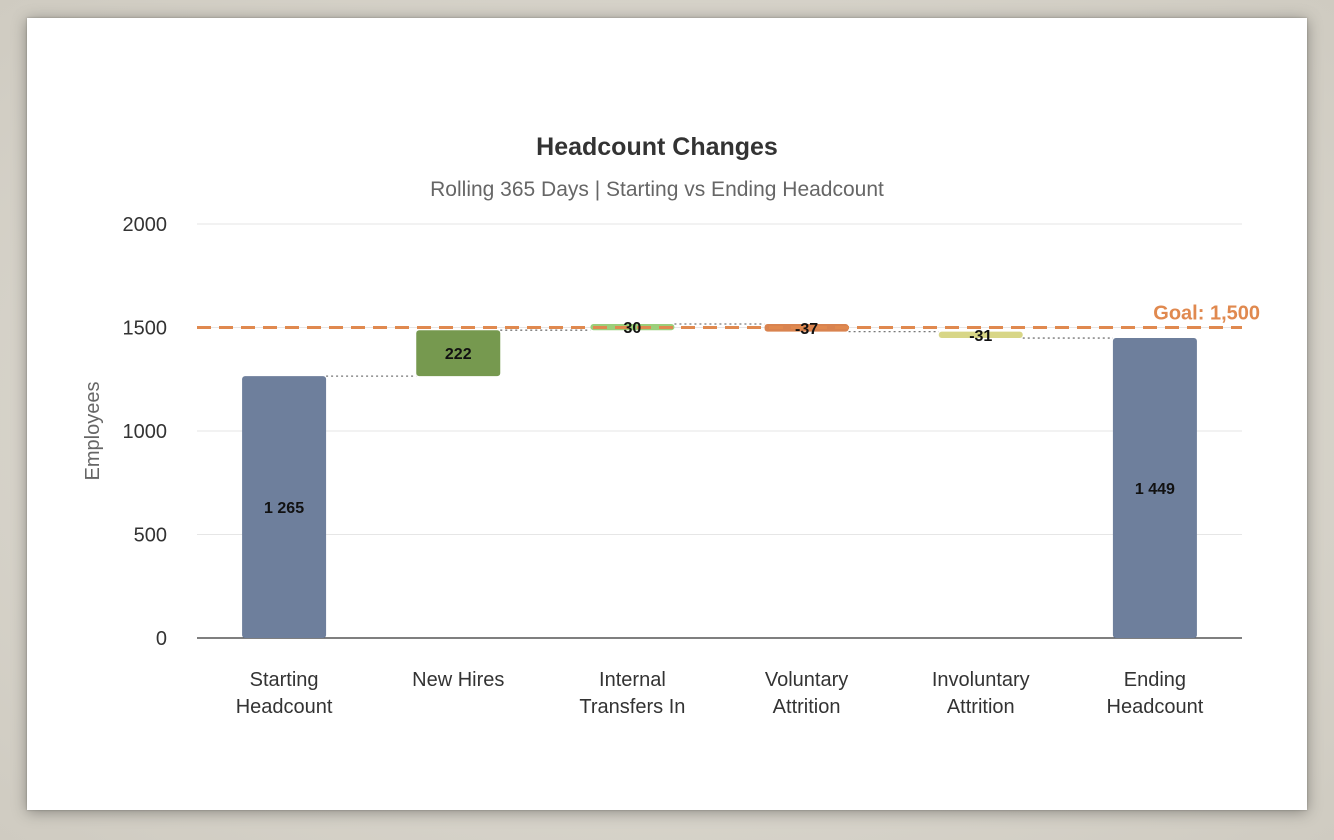 The image size is (1334, 840). I want to click on x-tick-label: New Hires, so click(458, 680).